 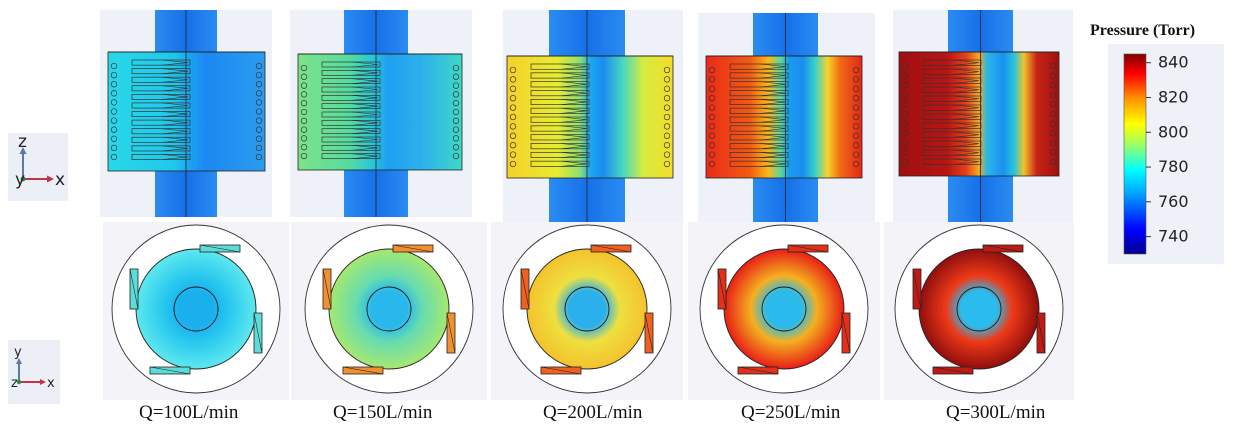 I want to click on axis-triad-xy: y z x, so click(x=34, y=372).